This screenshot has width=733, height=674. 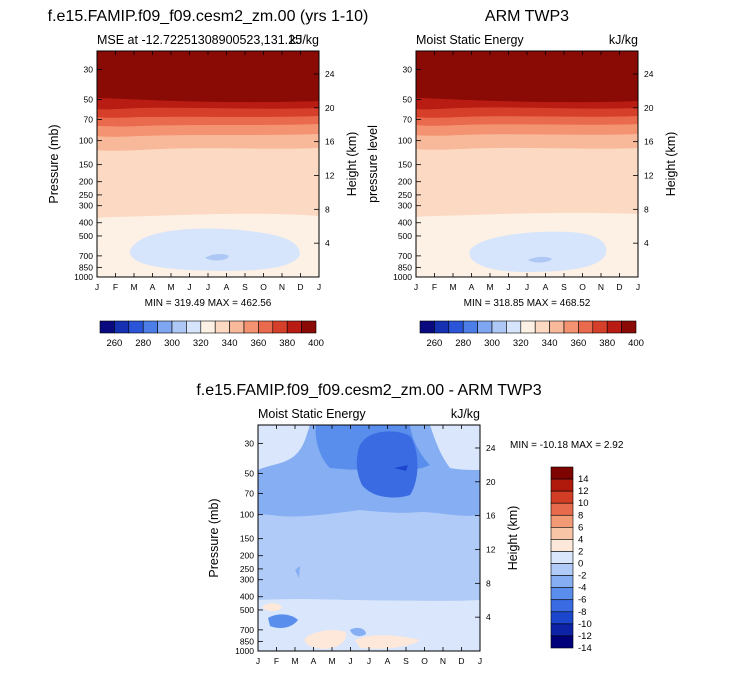 I want to click on colorbar-label: 360, so click(x=578, y=343).